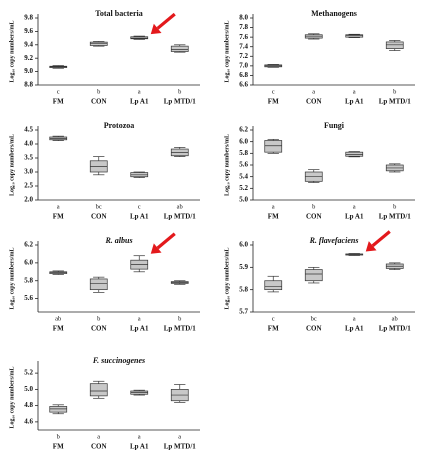 This screenshot has height=472, width=432. I want to click on y-tick-label: 7.2, so click(243, 56).